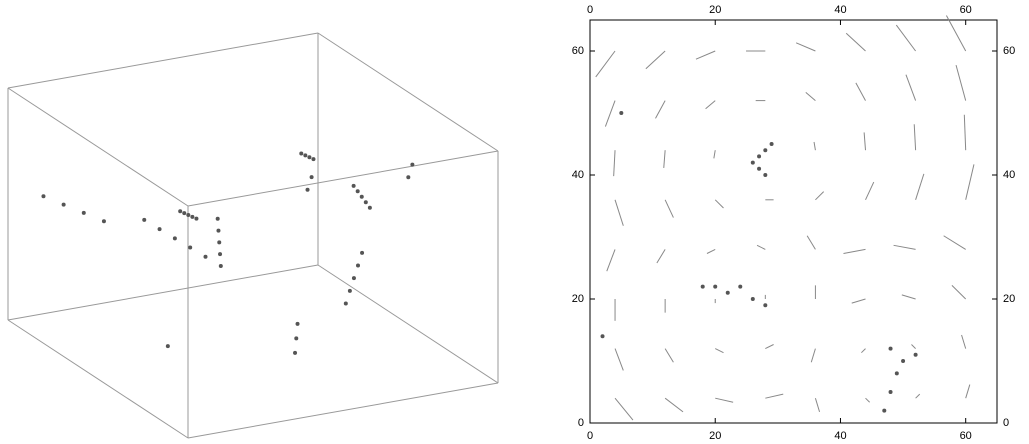  I want to click on x-tick-label: 20, so click(715, 436).